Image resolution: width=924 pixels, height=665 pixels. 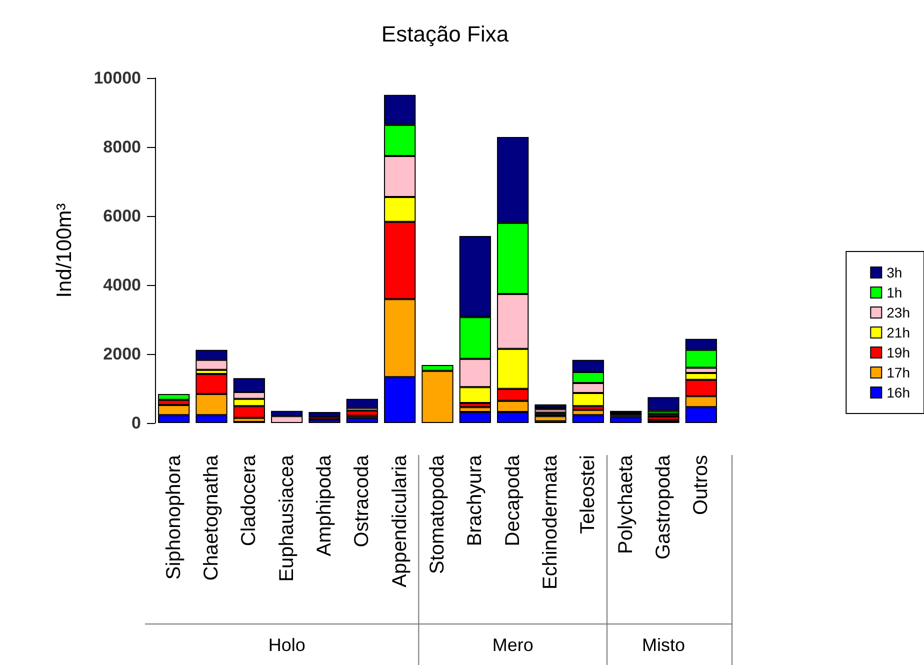 What do you see at coordinates (513, 645) in the screenshot?
I see `text: Mero` at bounding box center [513, 645].